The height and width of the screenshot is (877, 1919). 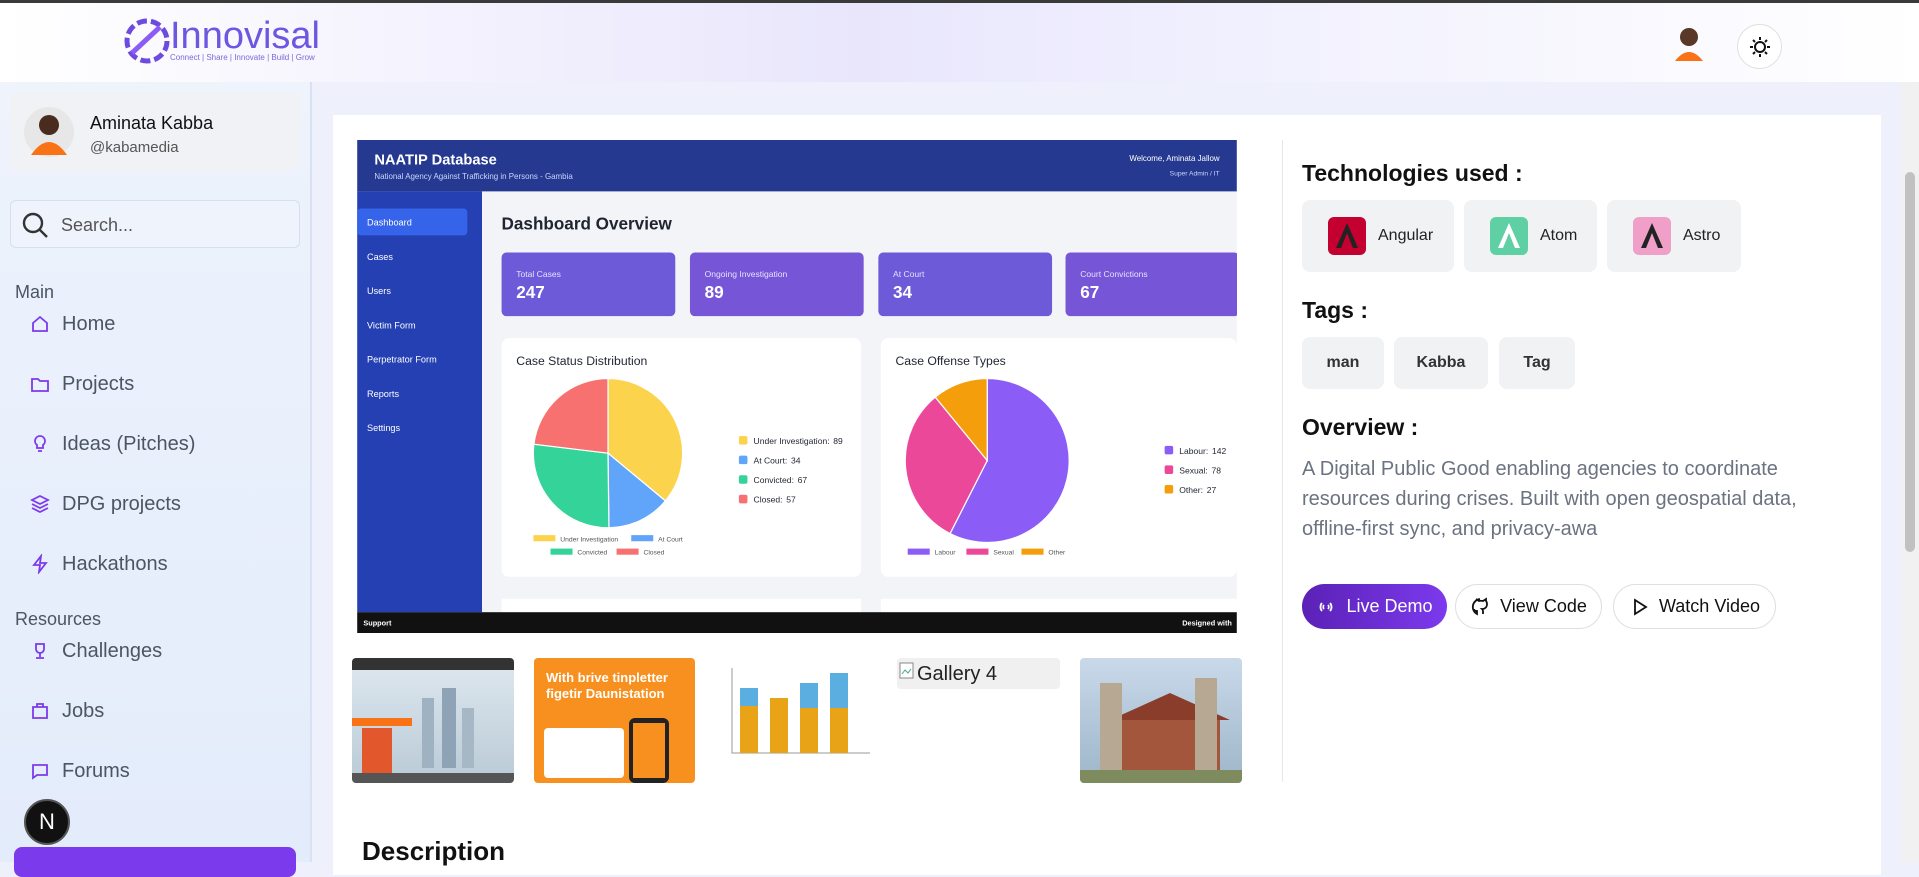 What do you see at coordinates (1360, 427) in the screenshot?
I see `overview-title: Overview :` at bounding box center [1360, 427].